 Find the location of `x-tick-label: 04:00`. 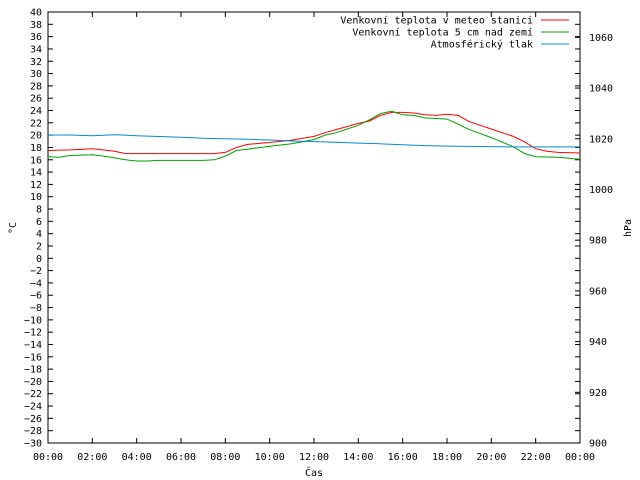

x-tick-label: 04:00 is located at coordinates (137, 457).